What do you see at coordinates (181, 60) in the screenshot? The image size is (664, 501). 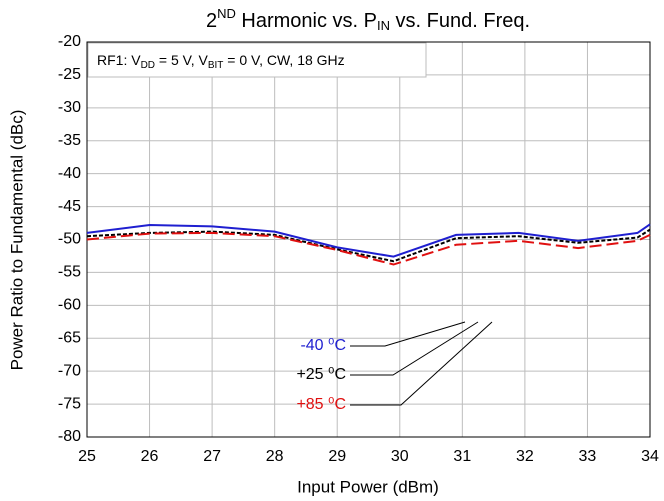 I see `annotation-part: = 5 V, V` at bounding box center [181, 60].